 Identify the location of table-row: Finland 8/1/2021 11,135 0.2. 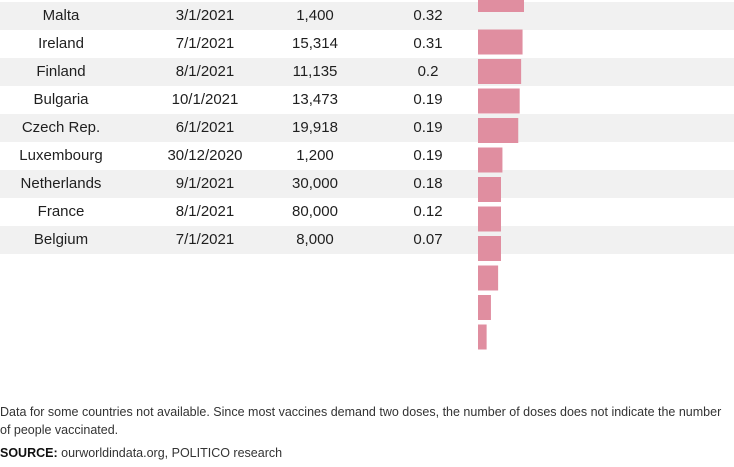
(367, 72).